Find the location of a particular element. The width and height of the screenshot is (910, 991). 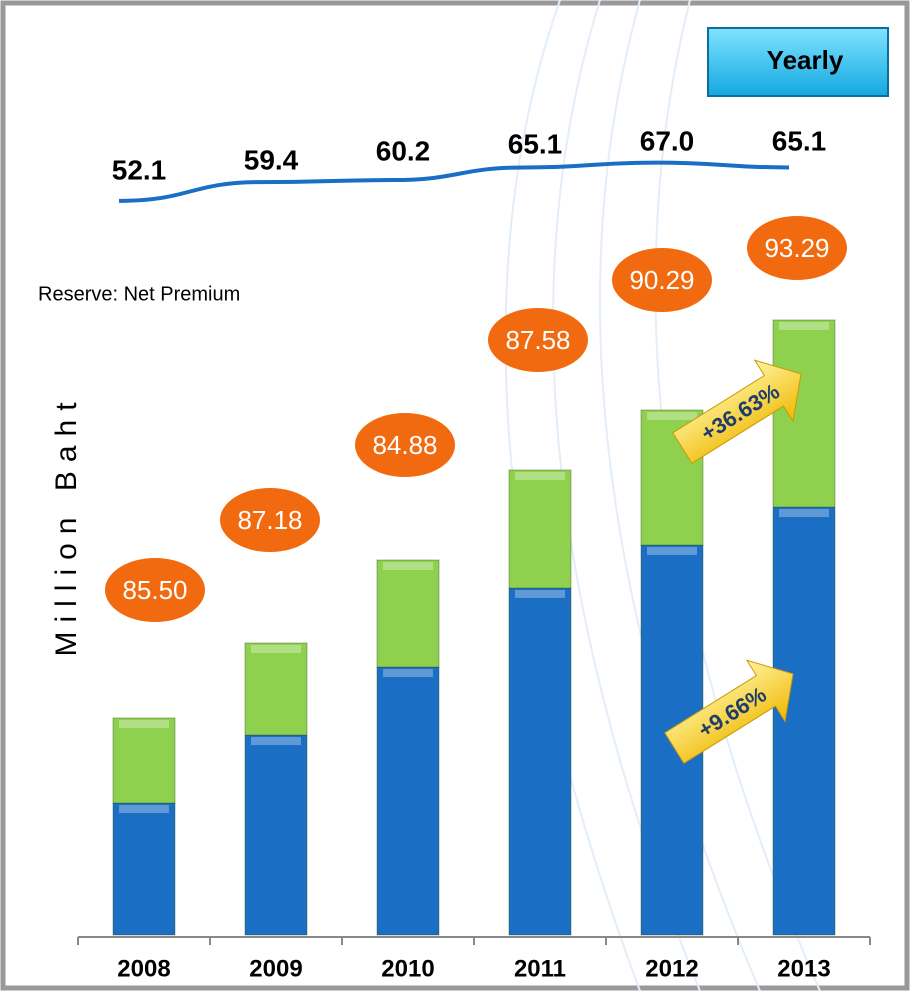

button-box is located at coordinates (798, 62).